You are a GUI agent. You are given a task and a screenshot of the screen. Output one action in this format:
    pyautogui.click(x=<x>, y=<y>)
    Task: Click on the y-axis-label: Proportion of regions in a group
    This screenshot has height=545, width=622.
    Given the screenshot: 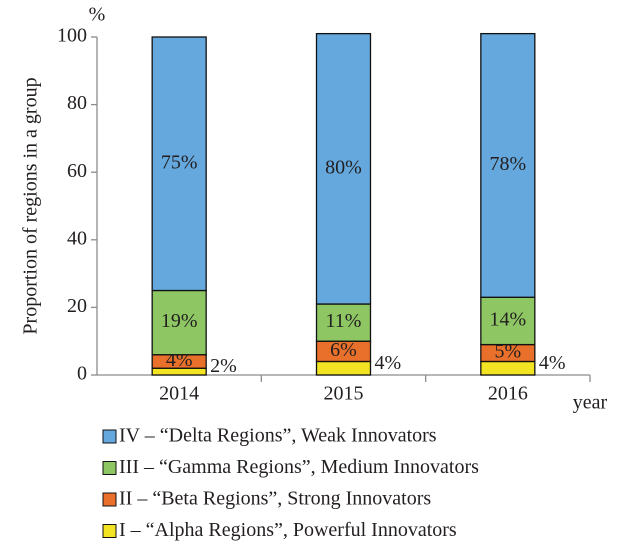 What is the action you would take?
    pyautogui.click(x=31, y=205)
    